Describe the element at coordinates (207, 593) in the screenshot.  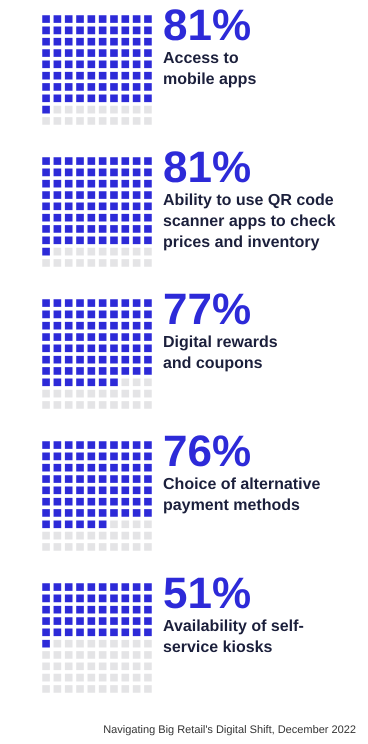
I see `data-label: 51%` at that location.